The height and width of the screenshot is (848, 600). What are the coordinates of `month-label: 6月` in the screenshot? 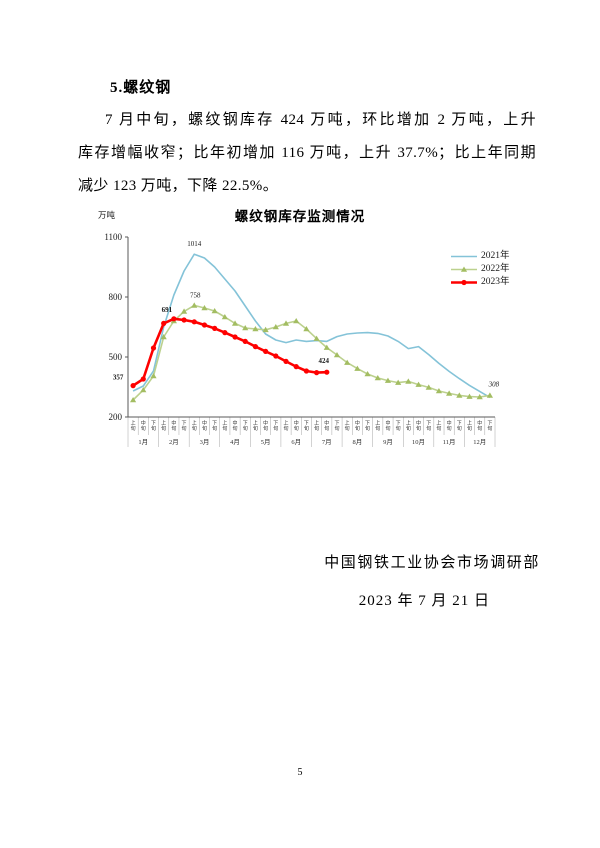 It's located at (296, 442).